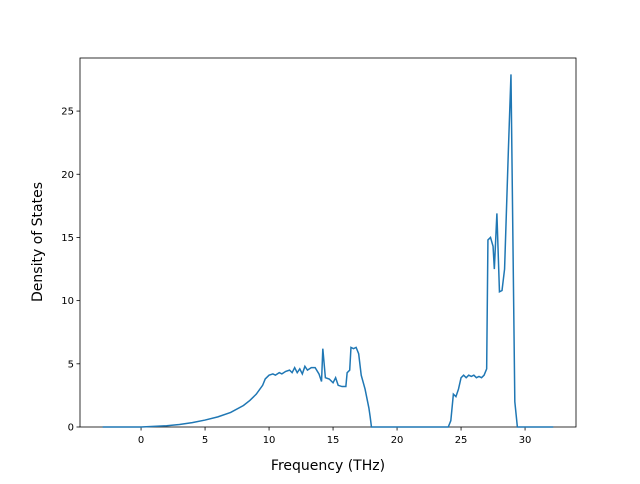  I want to click on y-tick-label: 5, so click(71, 364).